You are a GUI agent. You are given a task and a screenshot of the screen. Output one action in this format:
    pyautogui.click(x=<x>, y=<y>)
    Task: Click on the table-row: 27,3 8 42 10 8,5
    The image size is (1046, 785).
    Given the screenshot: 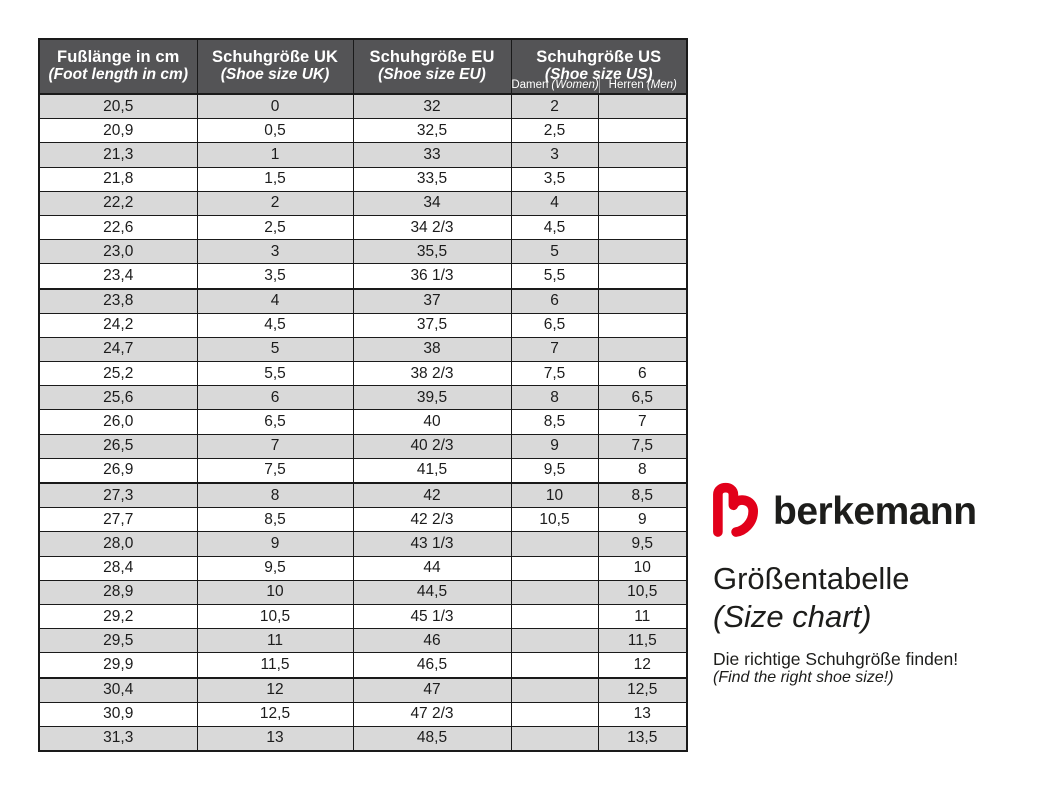 What is the action you would take?
    pyautogui.click(x=363, y=495)
    